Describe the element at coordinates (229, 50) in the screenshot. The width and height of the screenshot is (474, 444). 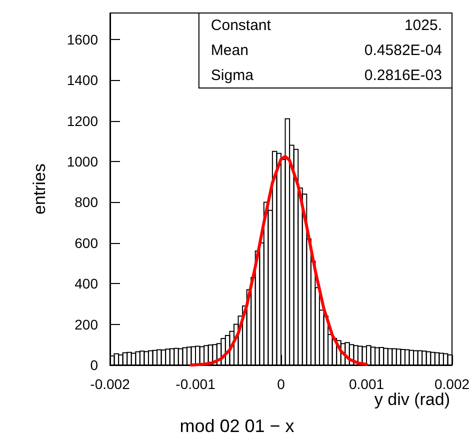
I see `annotation: Mean` at that location.